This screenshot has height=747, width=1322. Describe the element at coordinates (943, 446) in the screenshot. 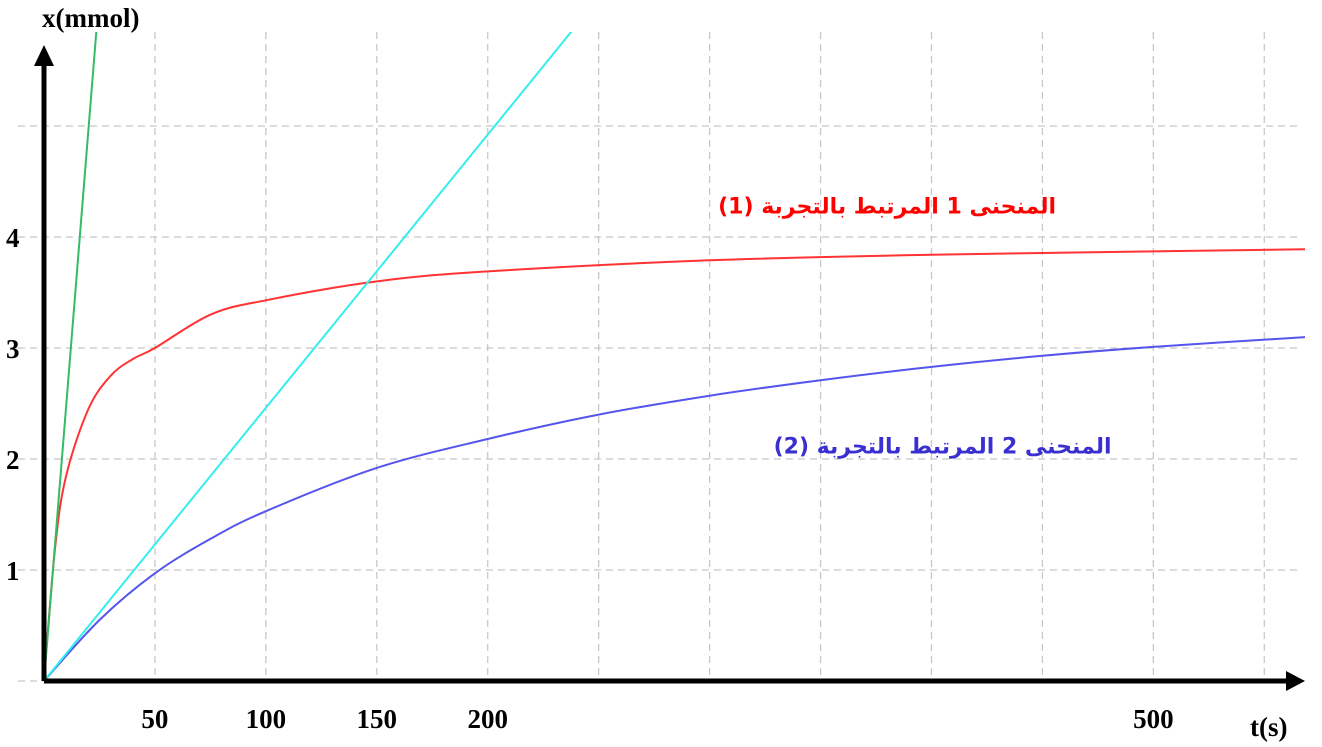

I see `curve-annotation-2: المنحنى 2 المرتبط بالتجربة (2)` at that location.